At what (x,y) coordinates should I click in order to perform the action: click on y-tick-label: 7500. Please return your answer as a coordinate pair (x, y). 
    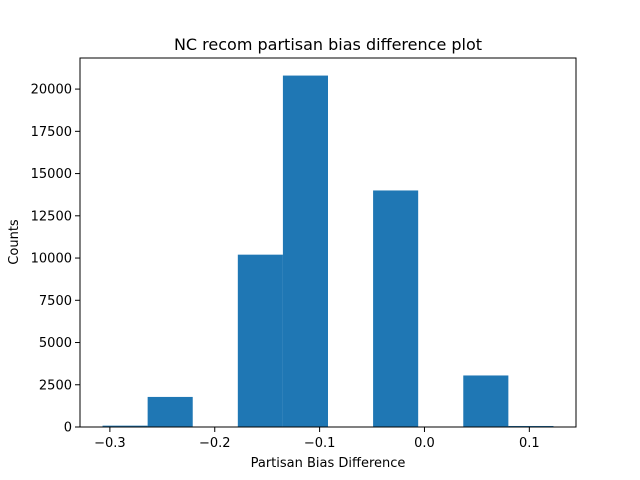
    Looking at the image, I should click on (55, 301).